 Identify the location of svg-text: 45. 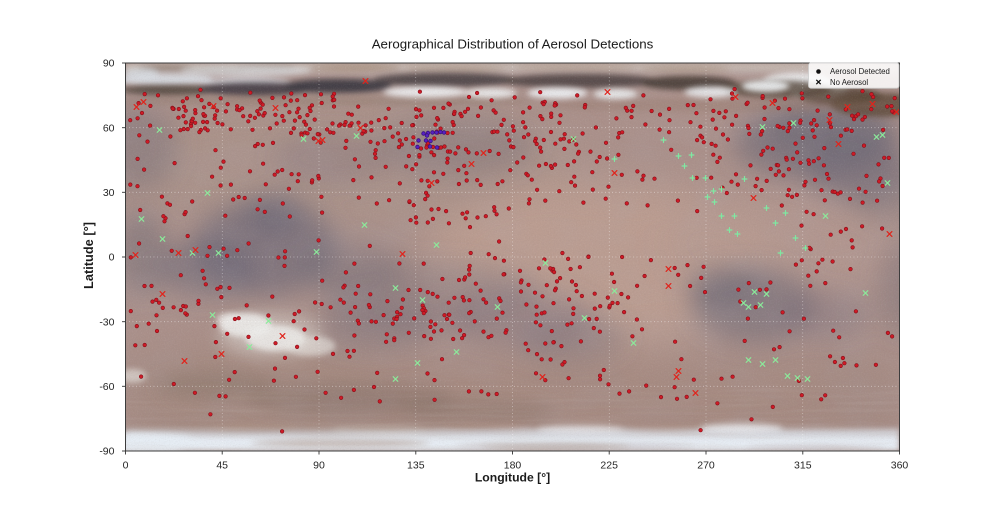
(222, 466).